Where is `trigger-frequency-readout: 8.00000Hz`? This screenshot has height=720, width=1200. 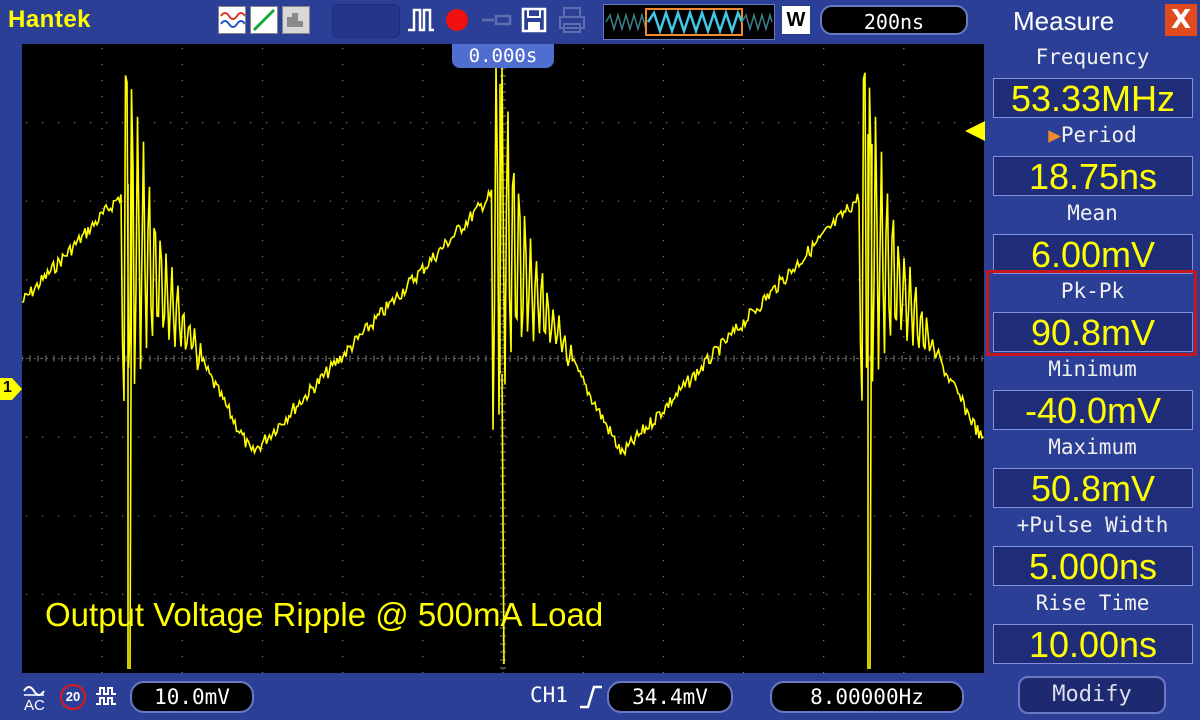 trigger-frequency-readout: 8.00000Hz is located at coordinates (867, 697).